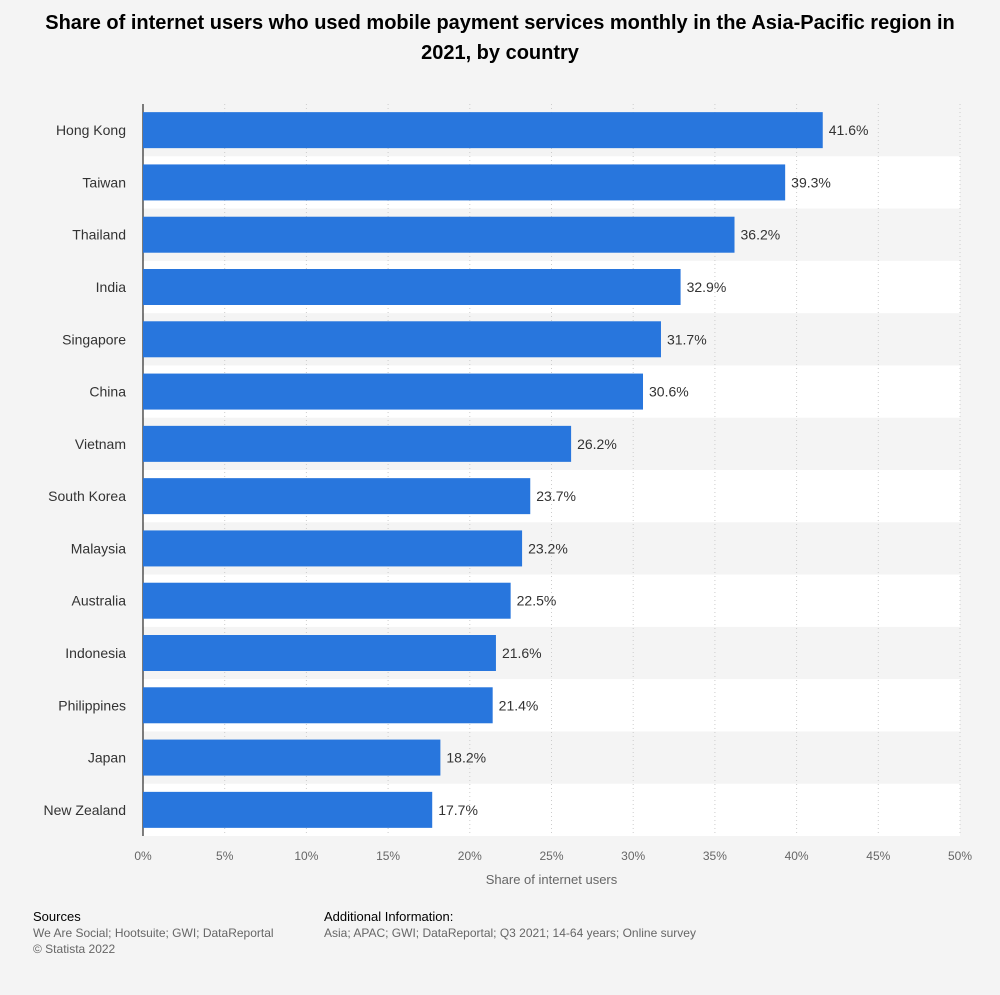 Image resolution: width=1000 pixels, height=995 pixels. What do you see at coordinates (91, 130) in the screenshot?
I see `category-label: Hong Kong` at bounding box center [91, 130].